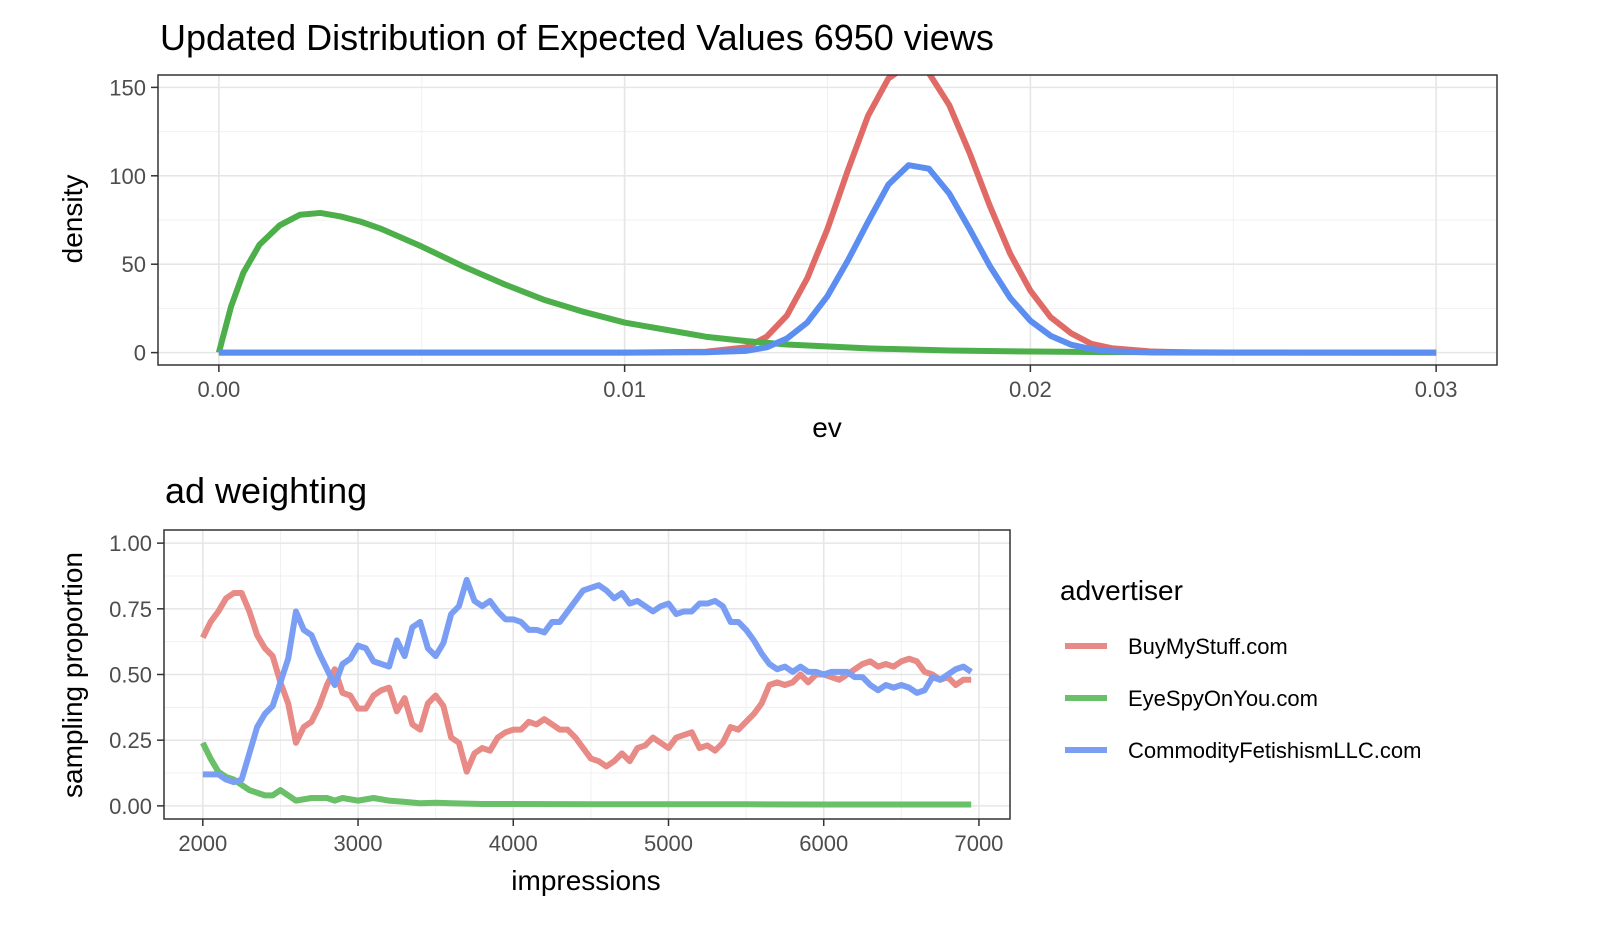  What do you see at coordinates (668, 843) in the screenshot?
I see `bottom-x-tick-label: 5000` at bounding box center [668, 843].